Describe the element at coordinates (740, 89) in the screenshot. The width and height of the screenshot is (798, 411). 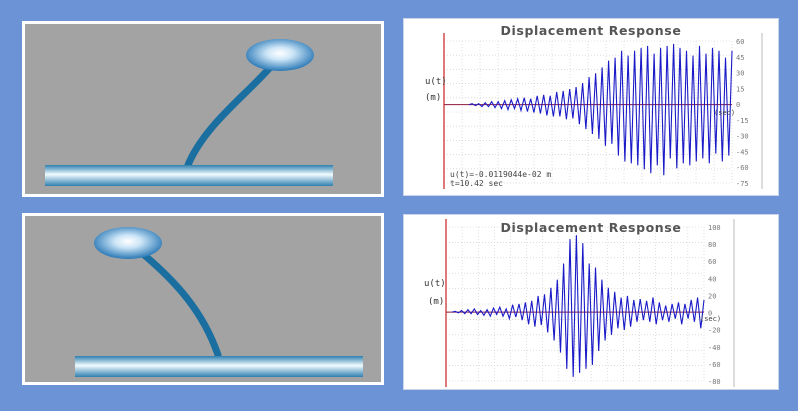
I see `y-tick-label: 15` at that location.